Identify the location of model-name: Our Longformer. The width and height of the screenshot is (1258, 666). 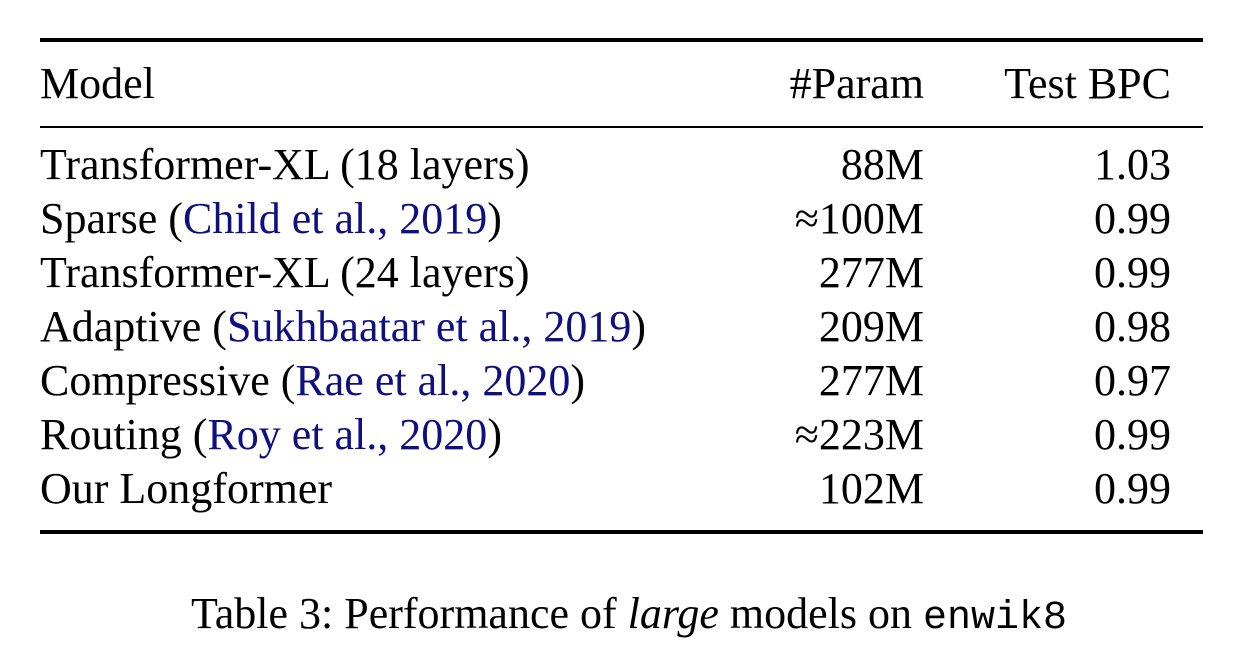
(186, 488).